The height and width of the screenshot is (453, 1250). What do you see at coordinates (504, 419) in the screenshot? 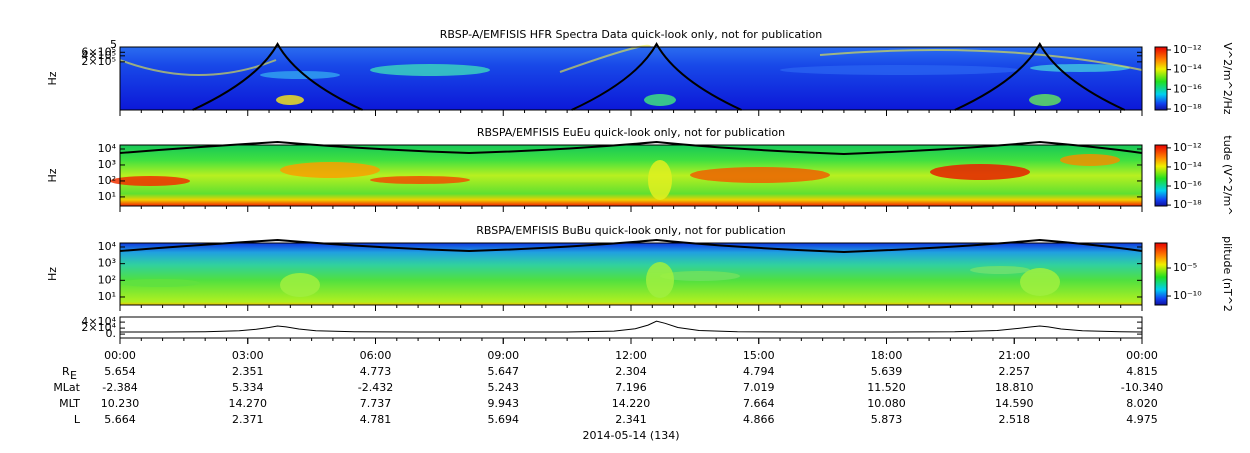
I see `ephemeris-value: 5.694` at bounding box center [504, 419].